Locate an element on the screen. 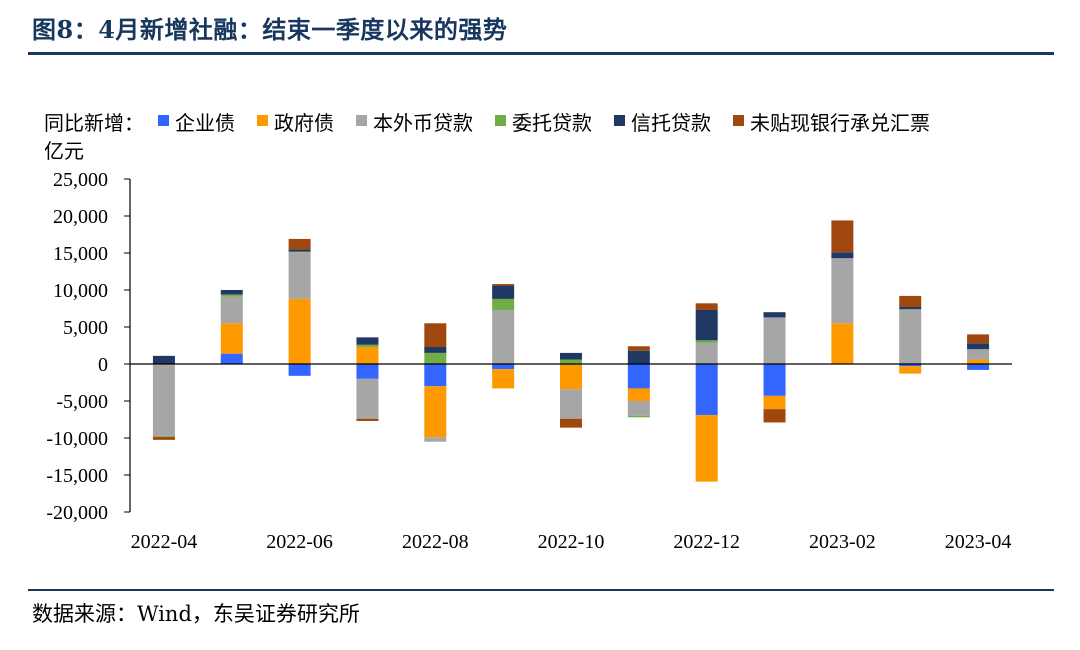 The height and width of the screenshot is (650, 1080). x-tick-label: 2022-04 is located at coordinates (164, 542).